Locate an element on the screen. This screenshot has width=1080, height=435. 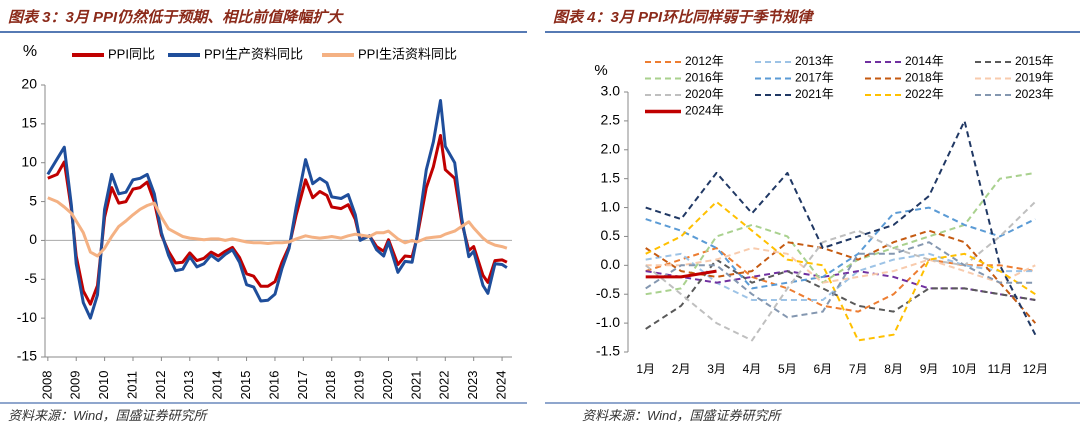
x-tick-label: 2022 is located at coordinates (444, 385).